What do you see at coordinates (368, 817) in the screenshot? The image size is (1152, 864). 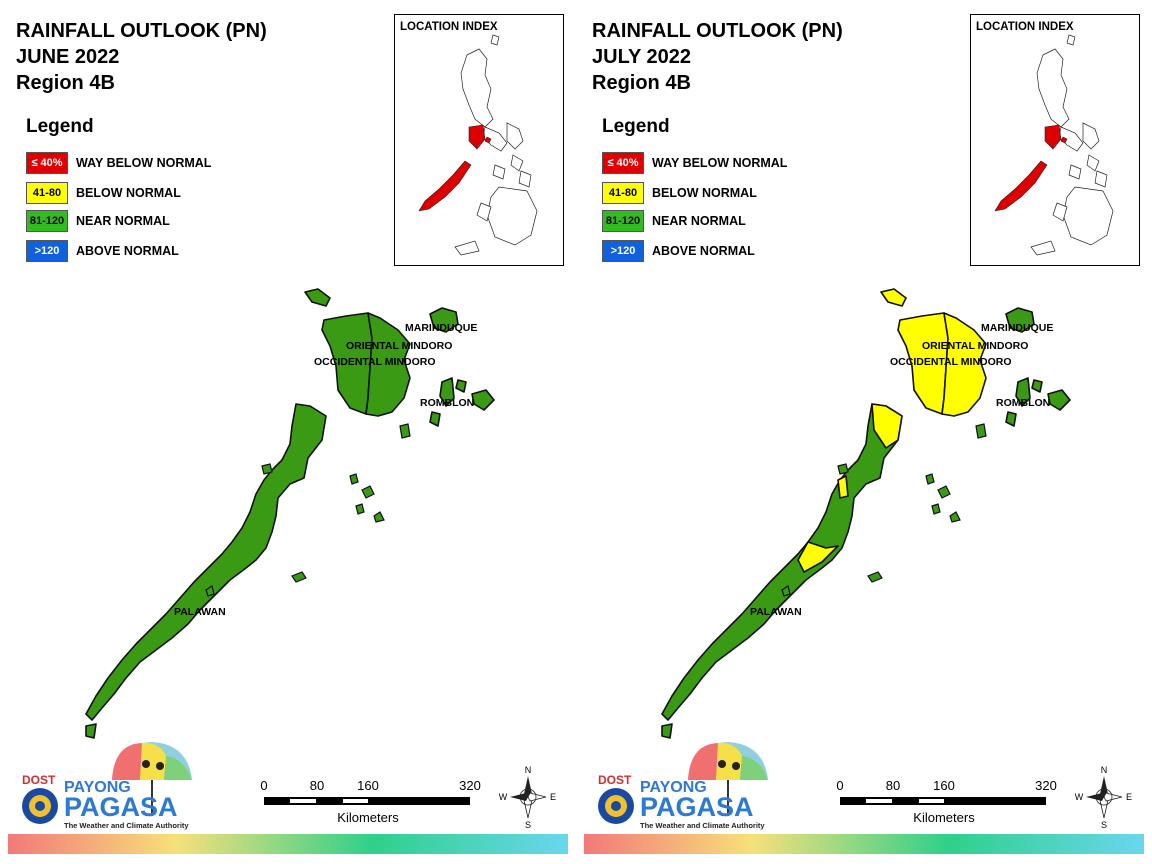 I see `scale-unit: Kilometers` at bounding box center [368, 817].